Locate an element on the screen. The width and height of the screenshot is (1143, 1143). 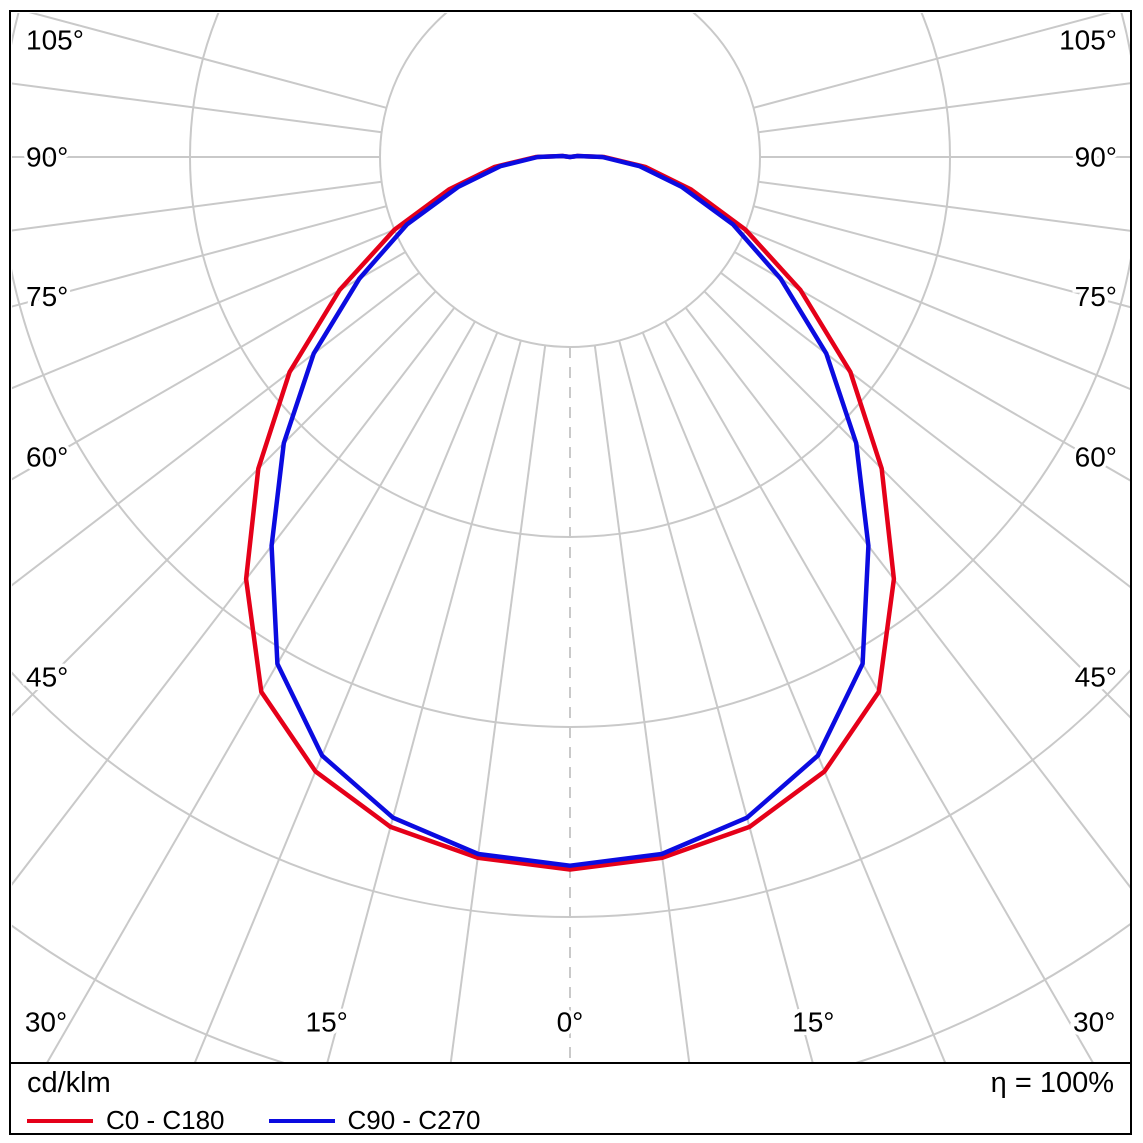
angle-label-bottom-right-15: 15° is located at coordinates (813, 1022).